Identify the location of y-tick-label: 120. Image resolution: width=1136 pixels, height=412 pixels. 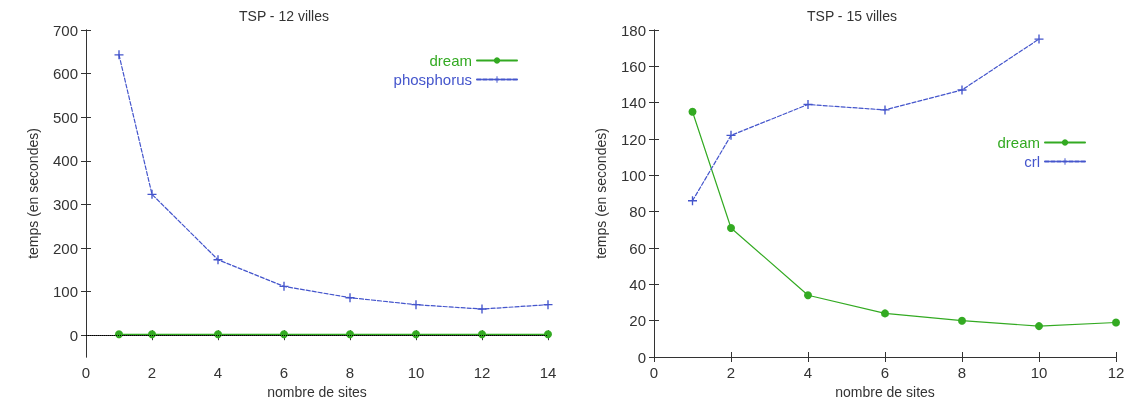
(633, 139).